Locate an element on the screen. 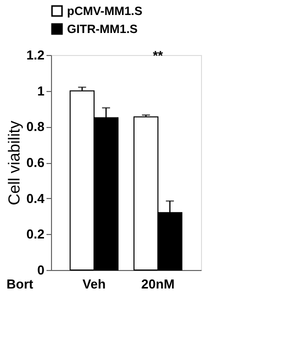 Image resolution: width=285 pixels, height=344 pixels. legend-label: pCMV-MM1.S is located at coordinates (104, 11).